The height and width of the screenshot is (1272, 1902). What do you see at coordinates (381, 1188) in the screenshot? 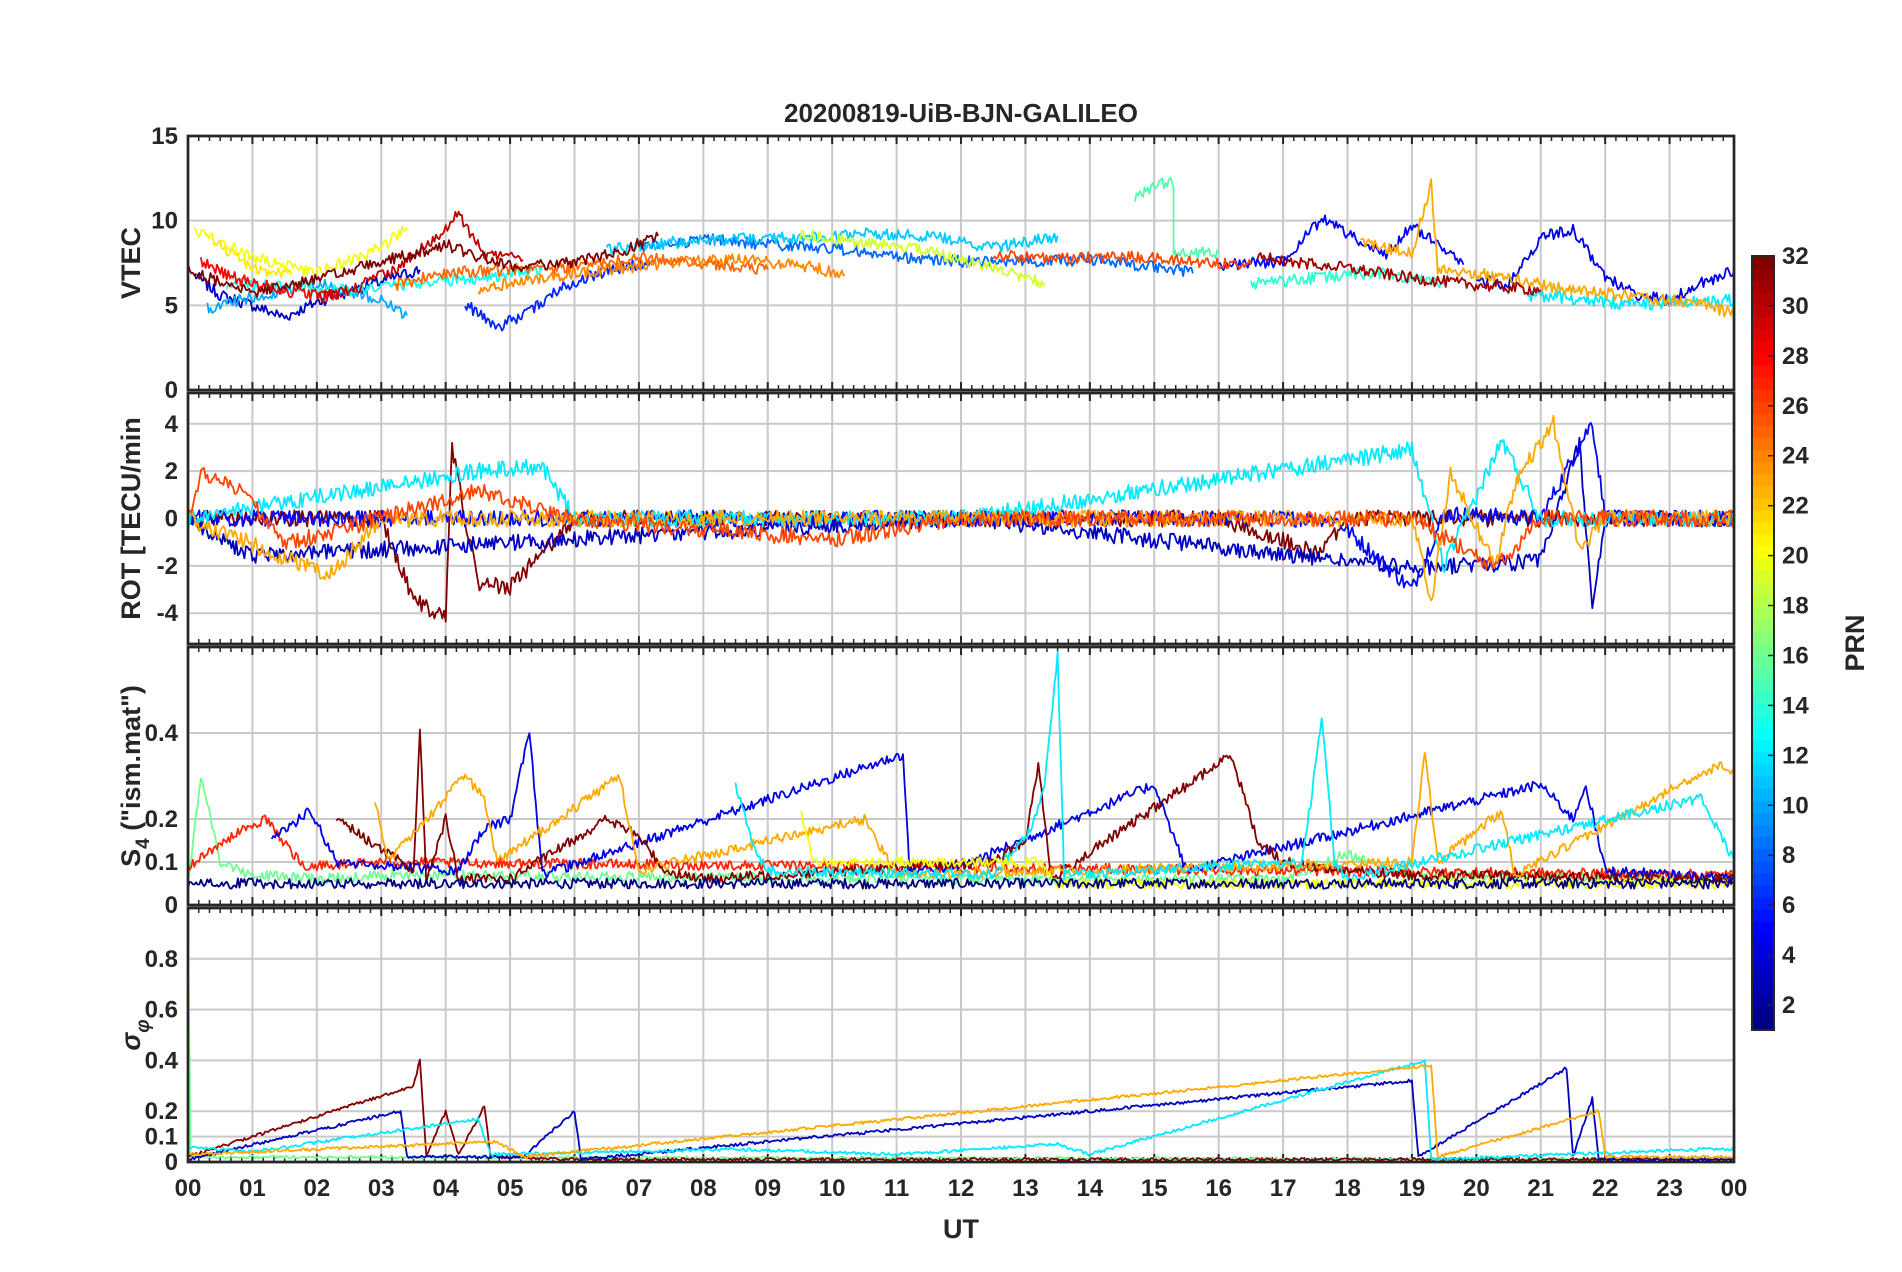
I see `x-tick-label: 03` at bounding box center [381, 1188].